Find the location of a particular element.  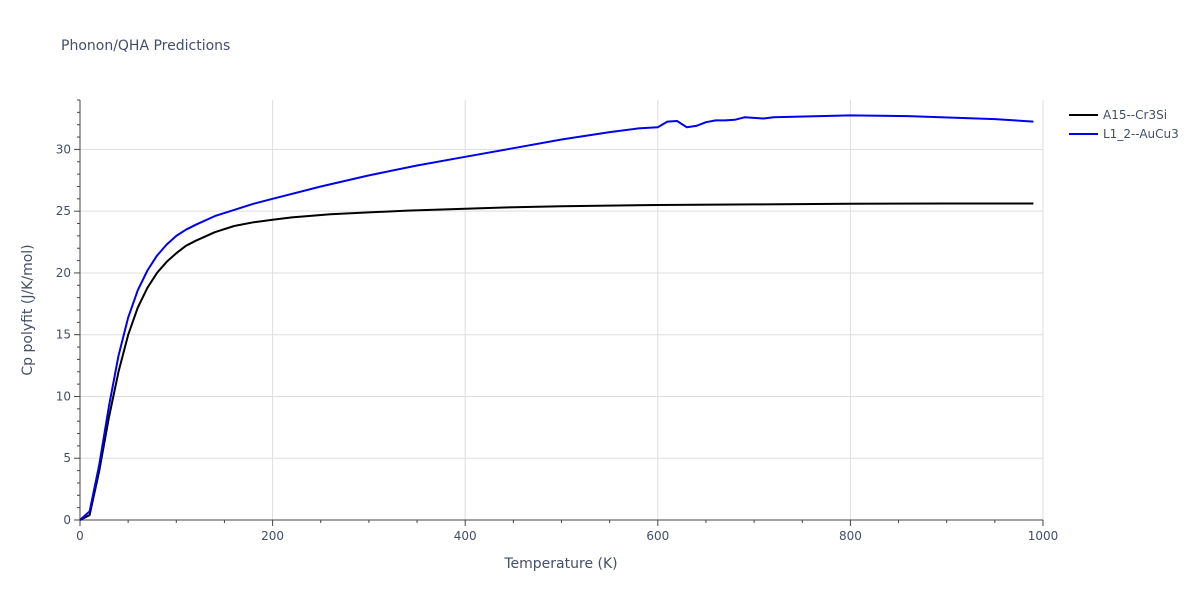

x-tick-label: 200 is located at coordinates (272, 536).